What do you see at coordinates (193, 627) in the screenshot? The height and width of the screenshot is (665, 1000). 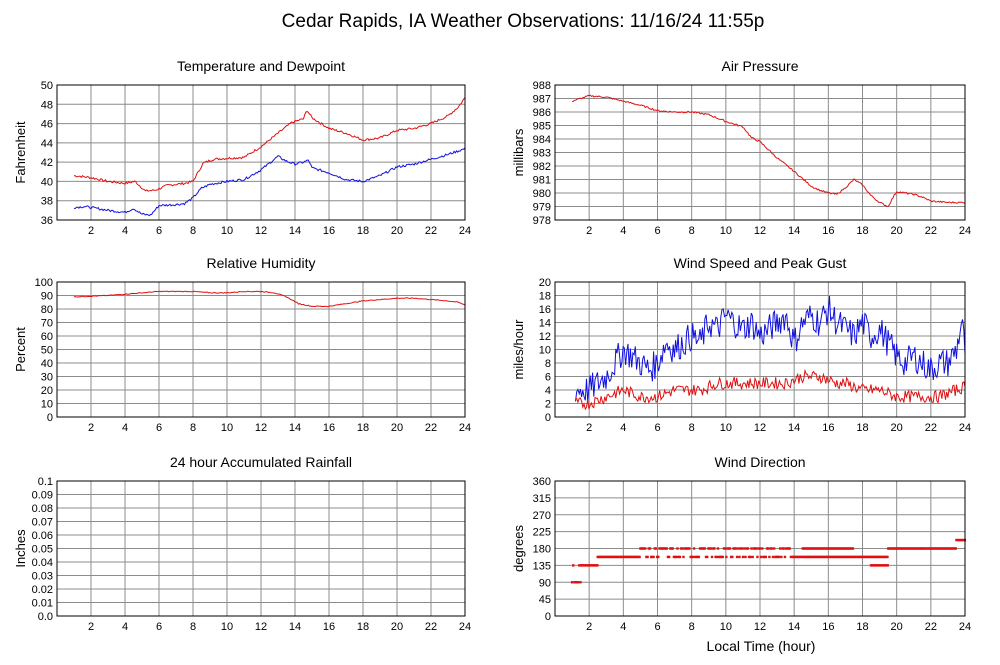 I see `rain-x-tick-label: 8` at bounding box center [193, 627].